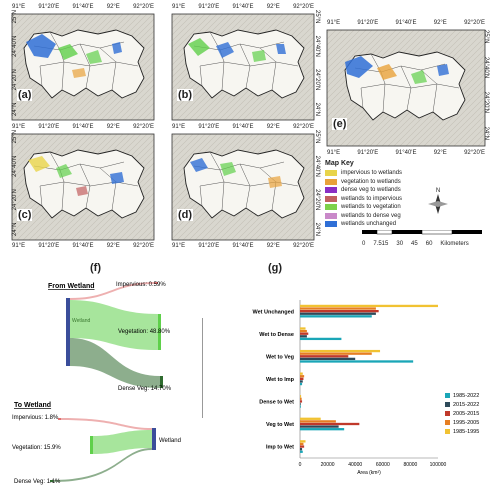 This screenshot has width=500, height=488. Describe the element at coordinates (369, 224) in the screenshot. I see `map-key-label: wetlands unchanged` at that location.